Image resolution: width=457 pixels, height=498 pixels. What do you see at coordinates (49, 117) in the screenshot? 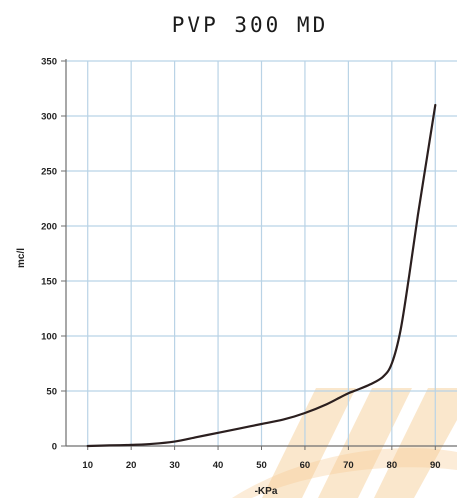
I see `y-tick-label-300: 300` at bounding box center [49, 117].